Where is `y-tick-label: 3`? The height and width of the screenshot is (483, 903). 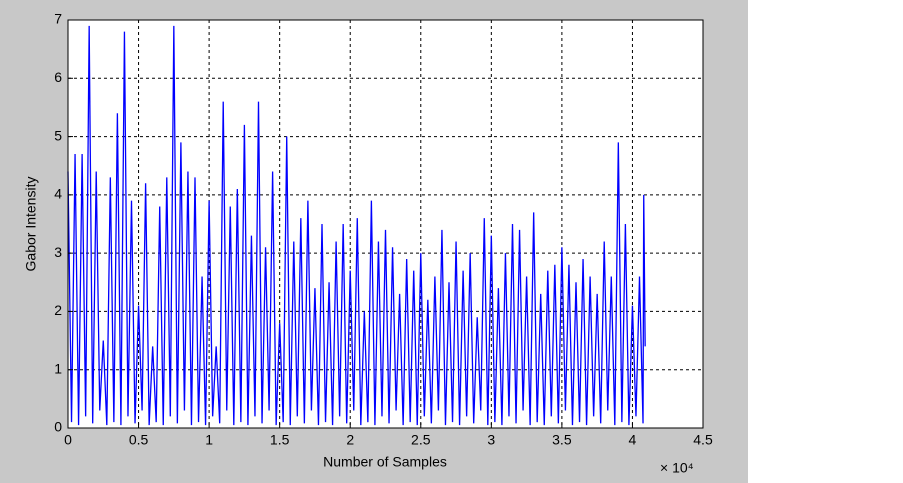
y-tick-label: 3 is located at coordinates (58, 252).